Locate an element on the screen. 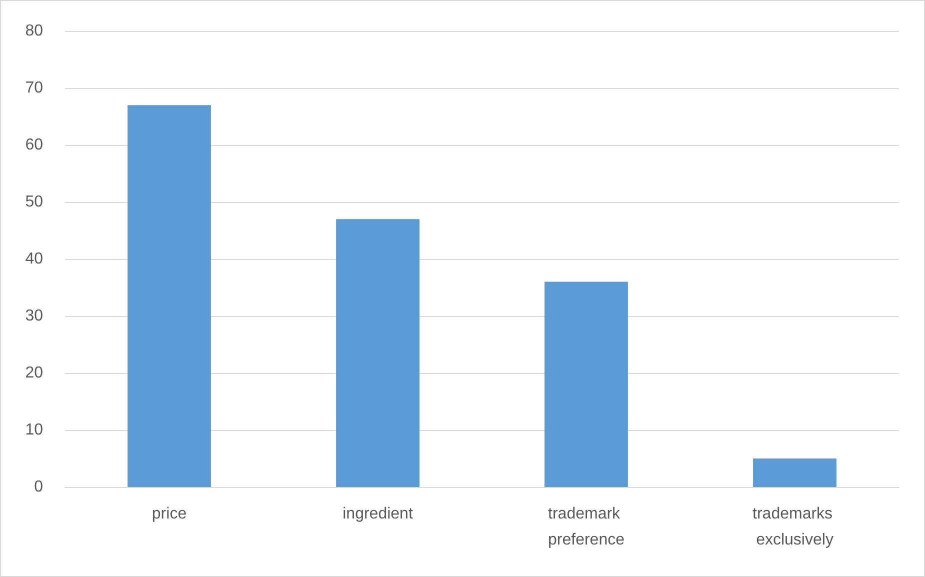 Image resolution: width=925 pixels, height=577 pixels. y-tick-label: 10 is located at coordinates (34, 430).